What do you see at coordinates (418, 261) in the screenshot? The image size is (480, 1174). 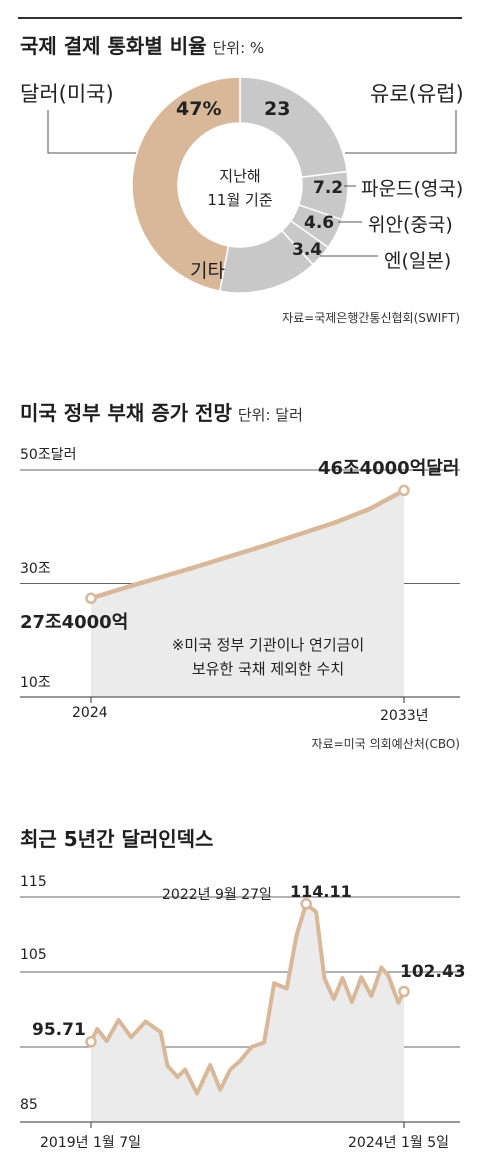 I see `callout-jpy: 엔(일본)` at bounding box center [418, 261].